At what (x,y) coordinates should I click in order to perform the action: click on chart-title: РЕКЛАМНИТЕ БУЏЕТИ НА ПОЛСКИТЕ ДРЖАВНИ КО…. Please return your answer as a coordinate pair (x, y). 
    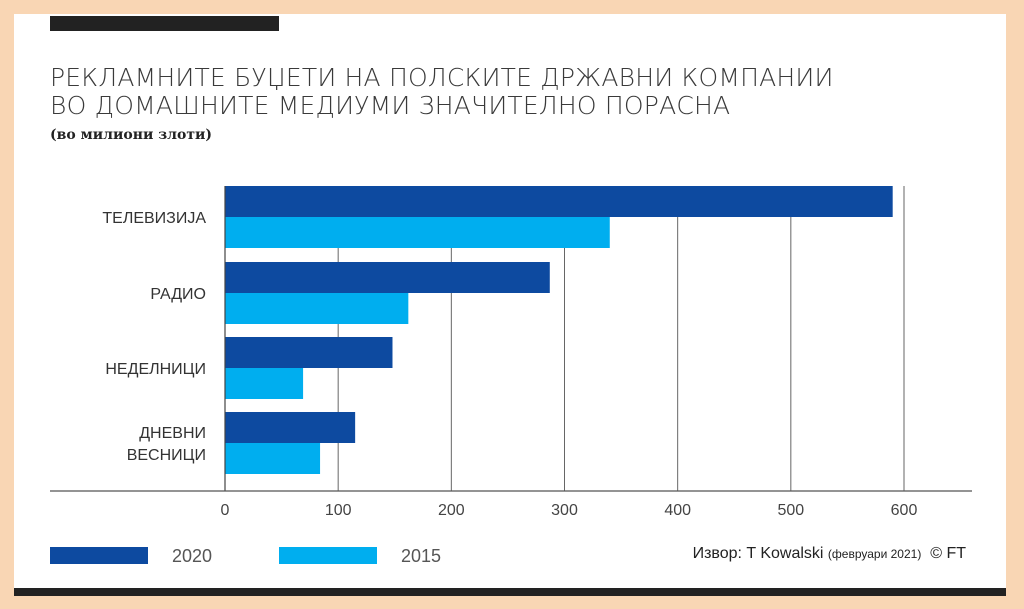
    Looking at the image, I should click on (500, 92).